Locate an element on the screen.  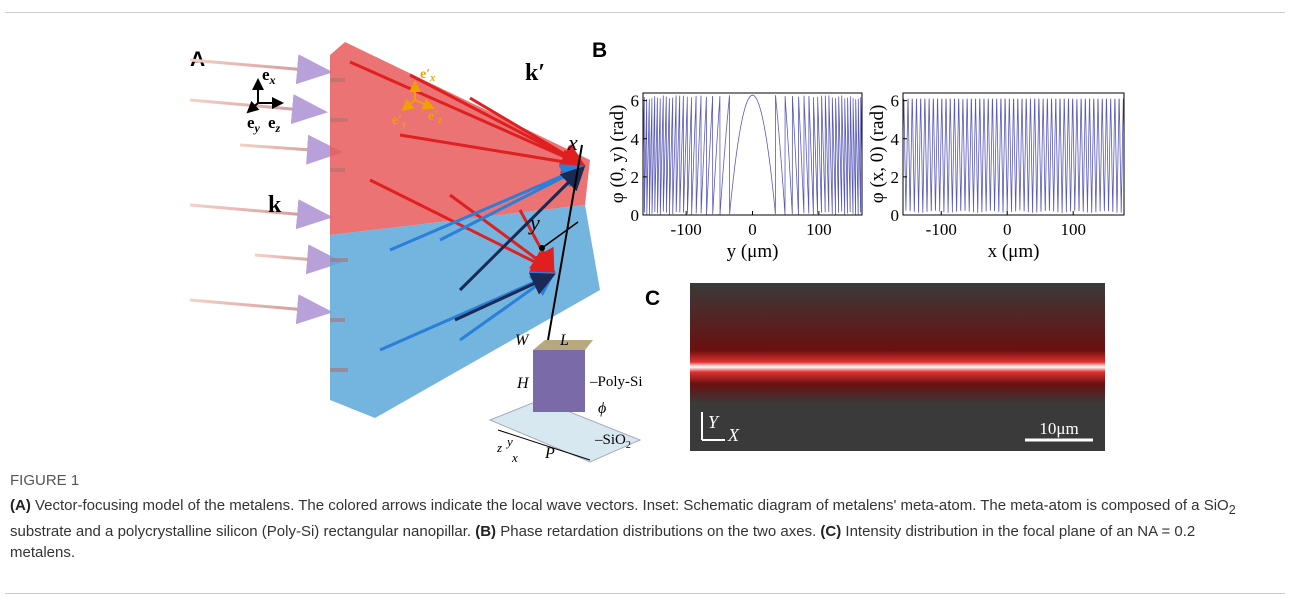
intensity-image is located at coordinates (897, 367).